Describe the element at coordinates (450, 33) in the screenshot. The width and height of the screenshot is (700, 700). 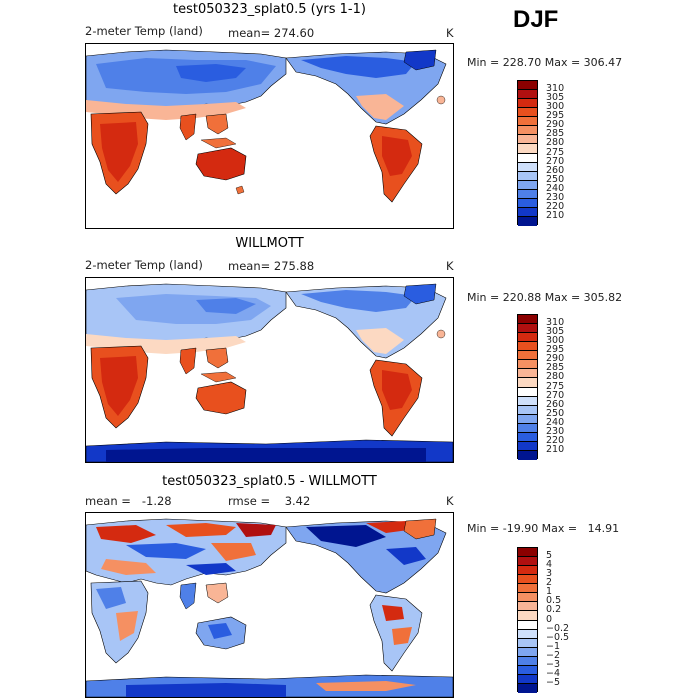
I see `panel-1-units-label: K` at that location.